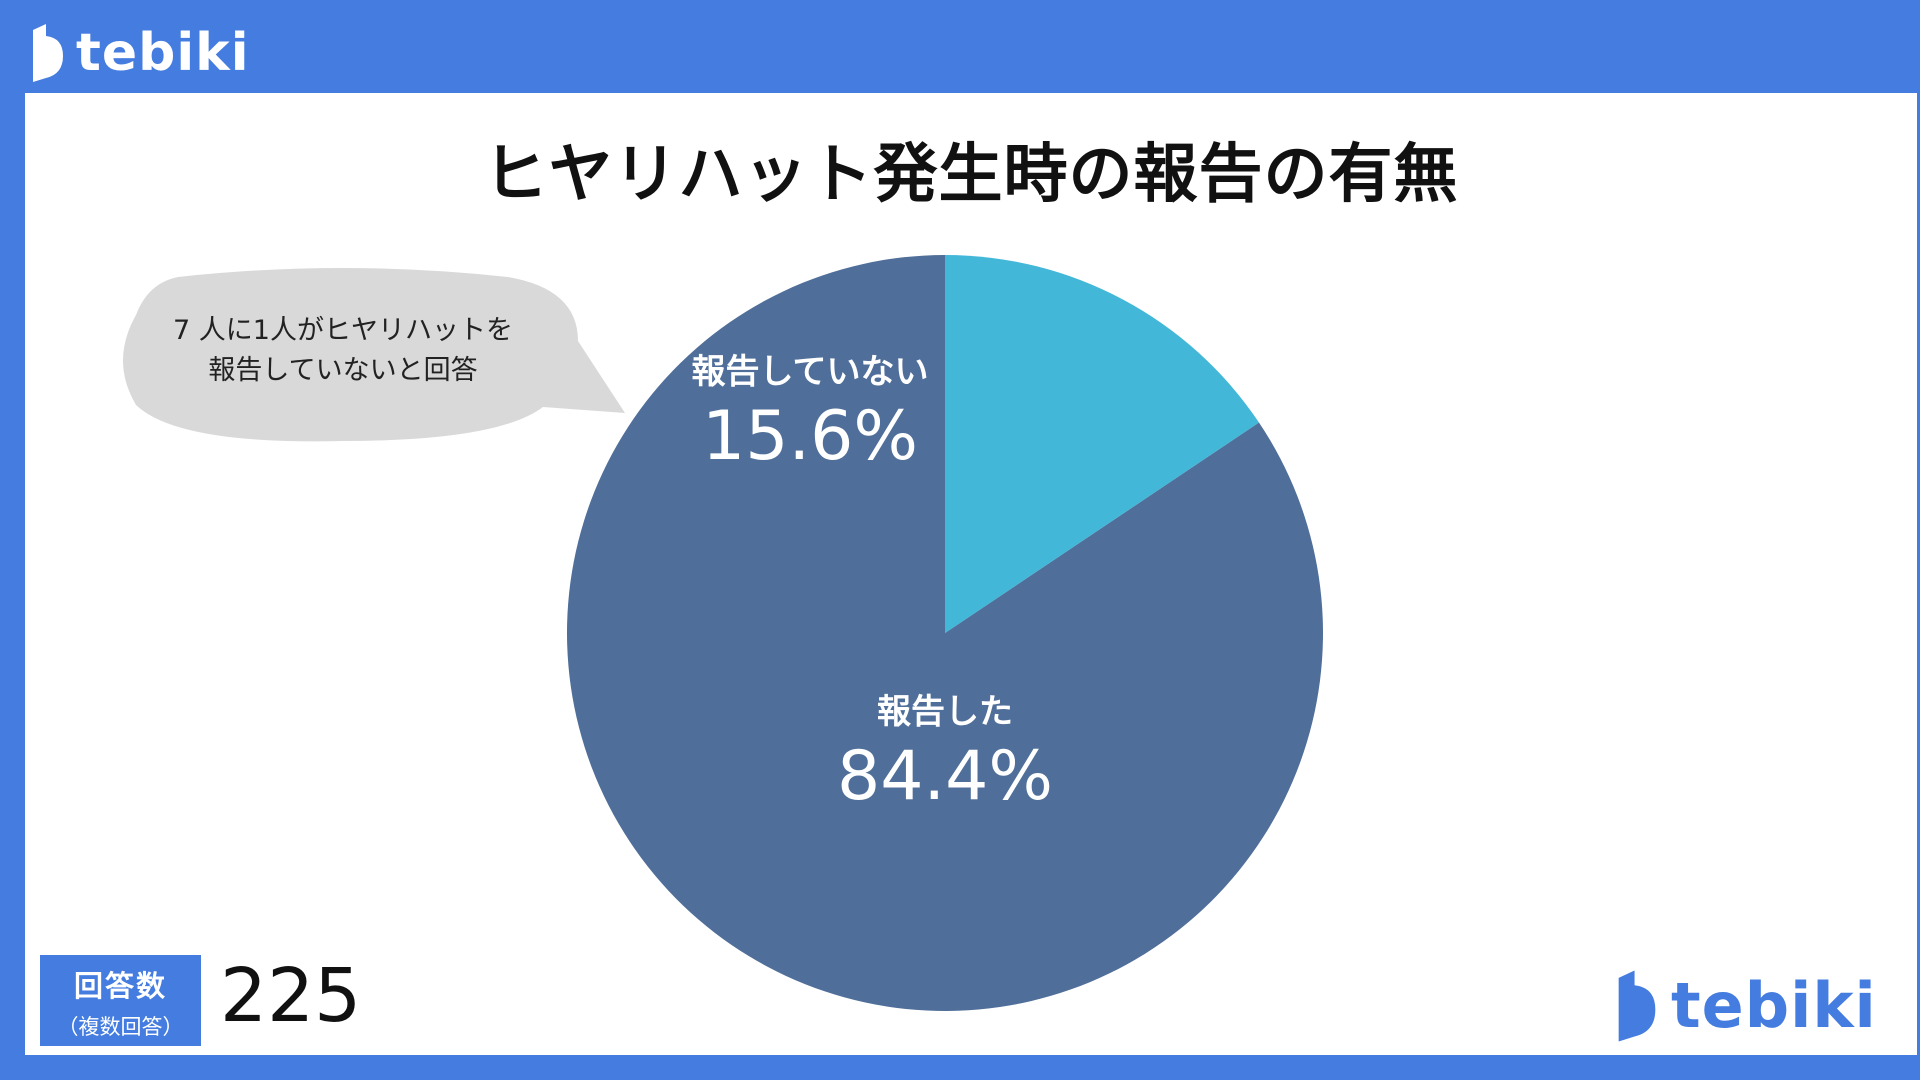 The height and width of the screenshot is (1080, 1920). I want to click on speech-bubble-line-2: 報告していないと回答, so click(343, 370).